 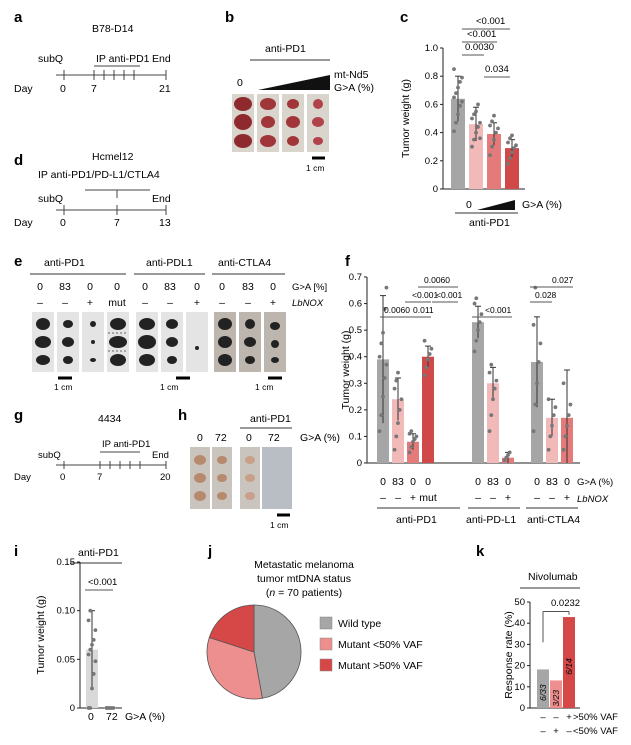 I want to click on panel-b-ga: G>A (%), so click(x=354, y=88).